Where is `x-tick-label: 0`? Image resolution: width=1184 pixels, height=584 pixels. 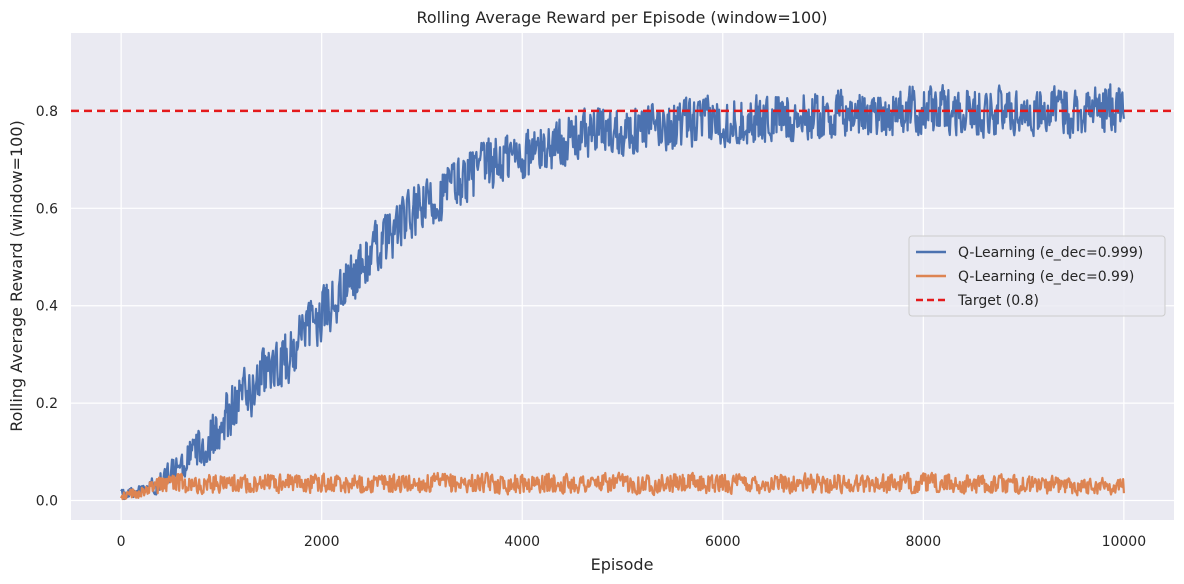
x-tick-label: 0 is located at coordinates (121, 542).